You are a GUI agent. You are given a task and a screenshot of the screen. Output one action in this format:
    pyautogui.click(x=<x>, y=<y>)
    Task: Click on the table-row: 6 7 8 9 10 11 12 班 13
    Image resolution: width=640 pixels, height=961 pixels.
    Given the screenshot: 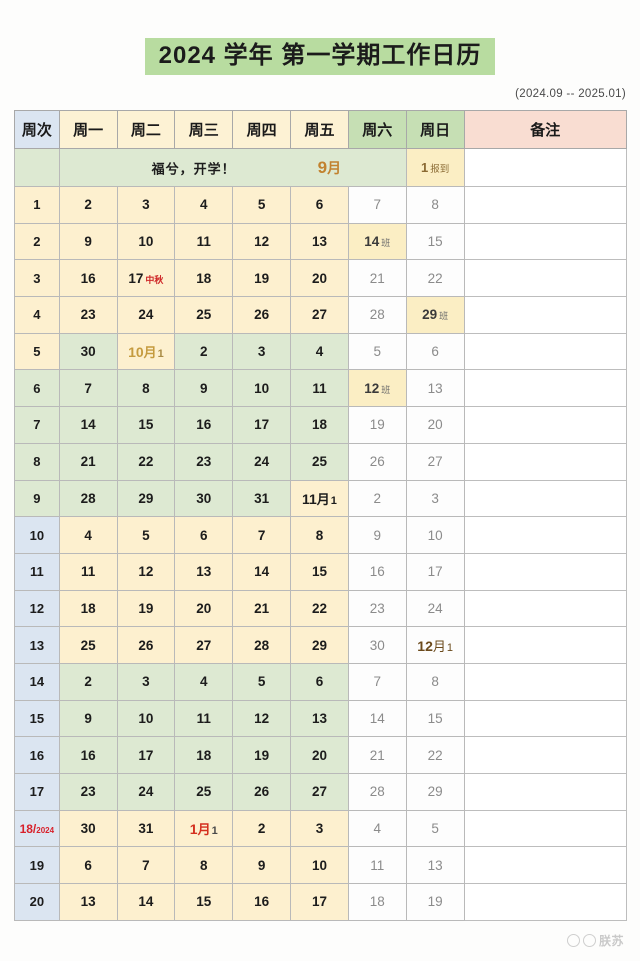 What is the action you would take?
    pyautogui.click(x=321, y=388)
    